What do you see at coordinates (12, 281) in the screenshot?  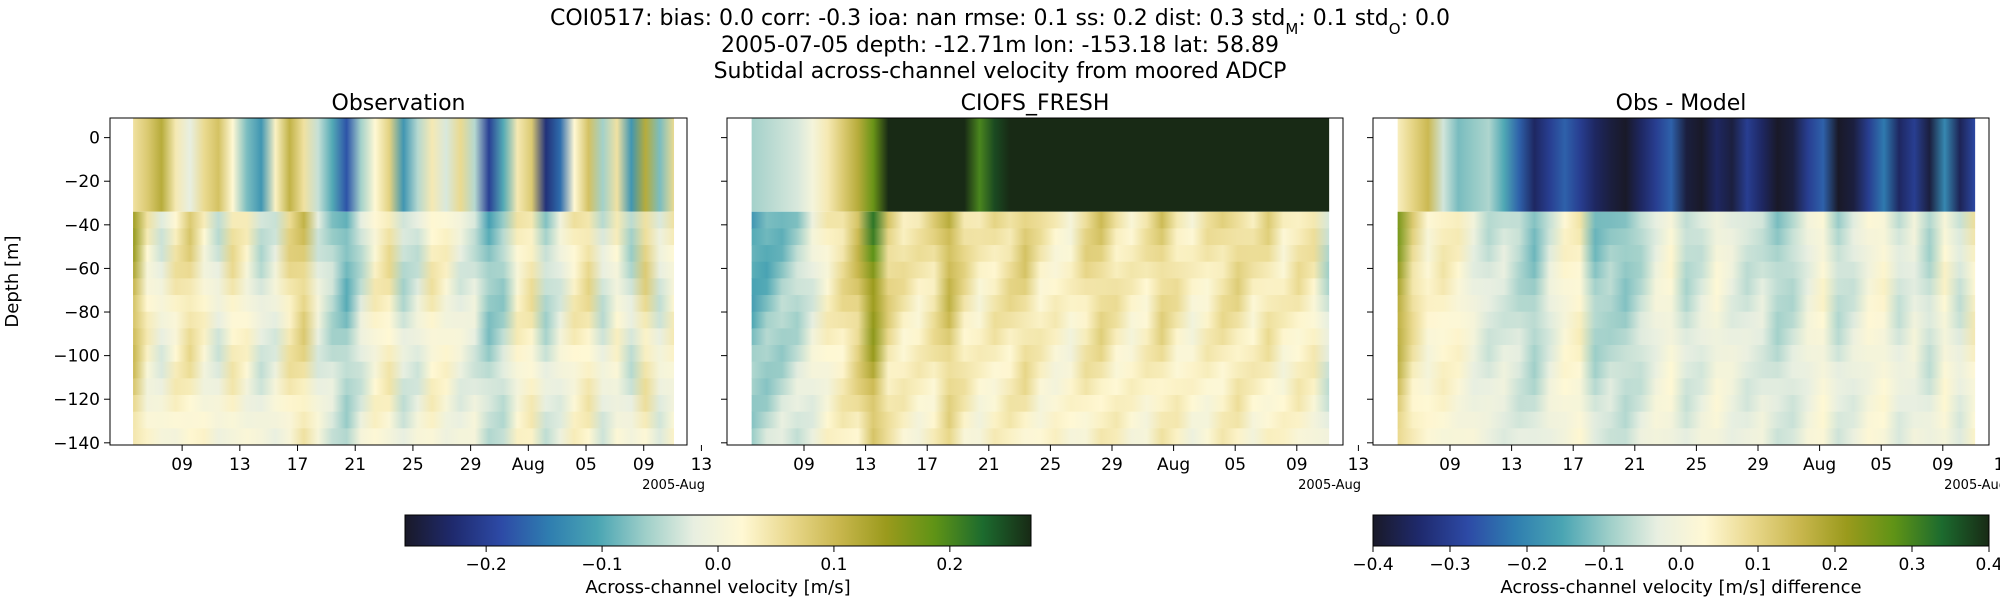 I see `y-axis-label: Depth [m]` at bounding box center [12, 281].